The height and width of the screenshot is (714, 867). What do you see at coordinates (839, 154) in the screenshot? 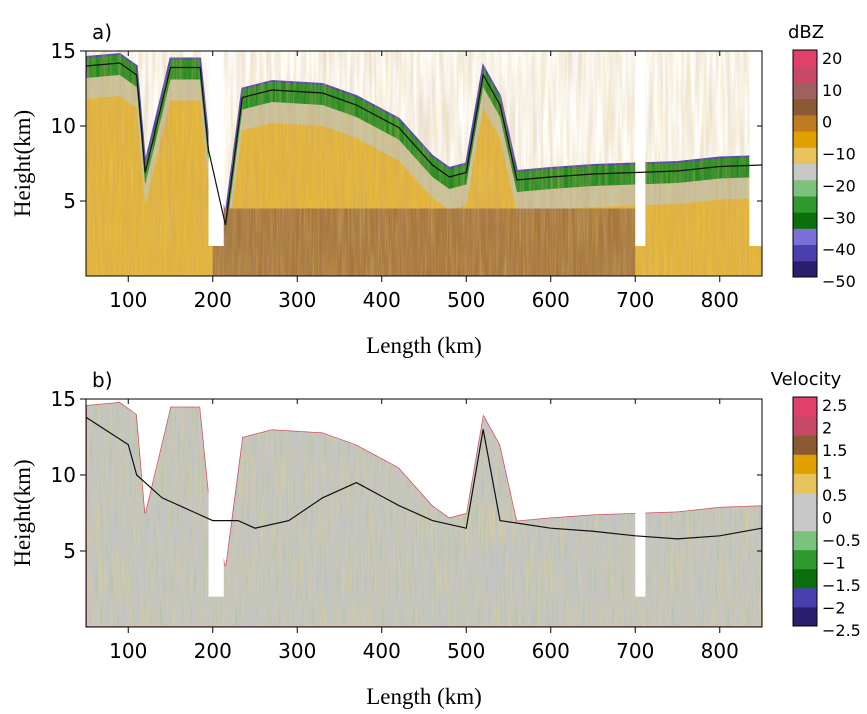
I see `colorbar-tick-label: −10` at bounding box center [839, 154].